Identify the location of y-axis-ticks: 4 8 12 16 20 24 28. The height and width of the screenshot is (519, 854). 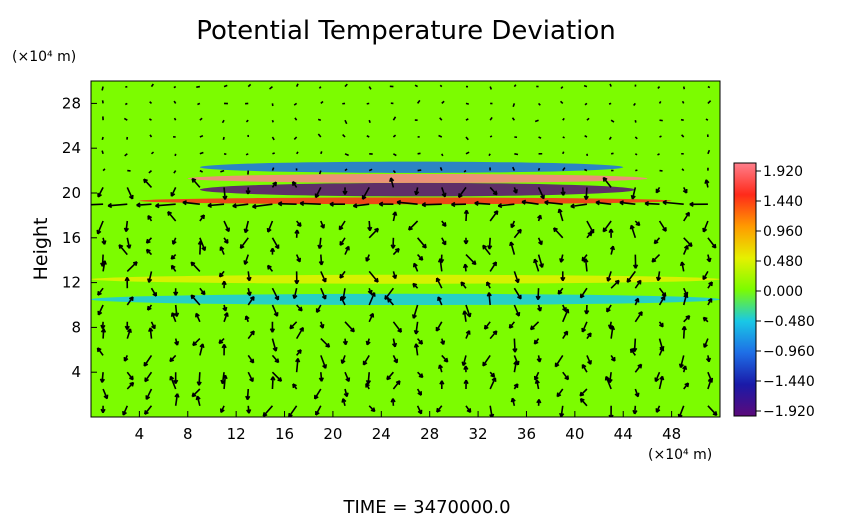
(79, 237).